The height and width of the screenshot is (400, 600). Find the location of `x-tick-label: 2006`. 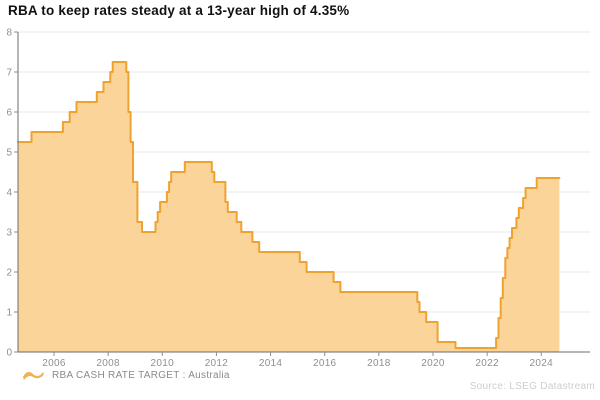

x-tick-label: 2006 is located at coordinates (54, 363).